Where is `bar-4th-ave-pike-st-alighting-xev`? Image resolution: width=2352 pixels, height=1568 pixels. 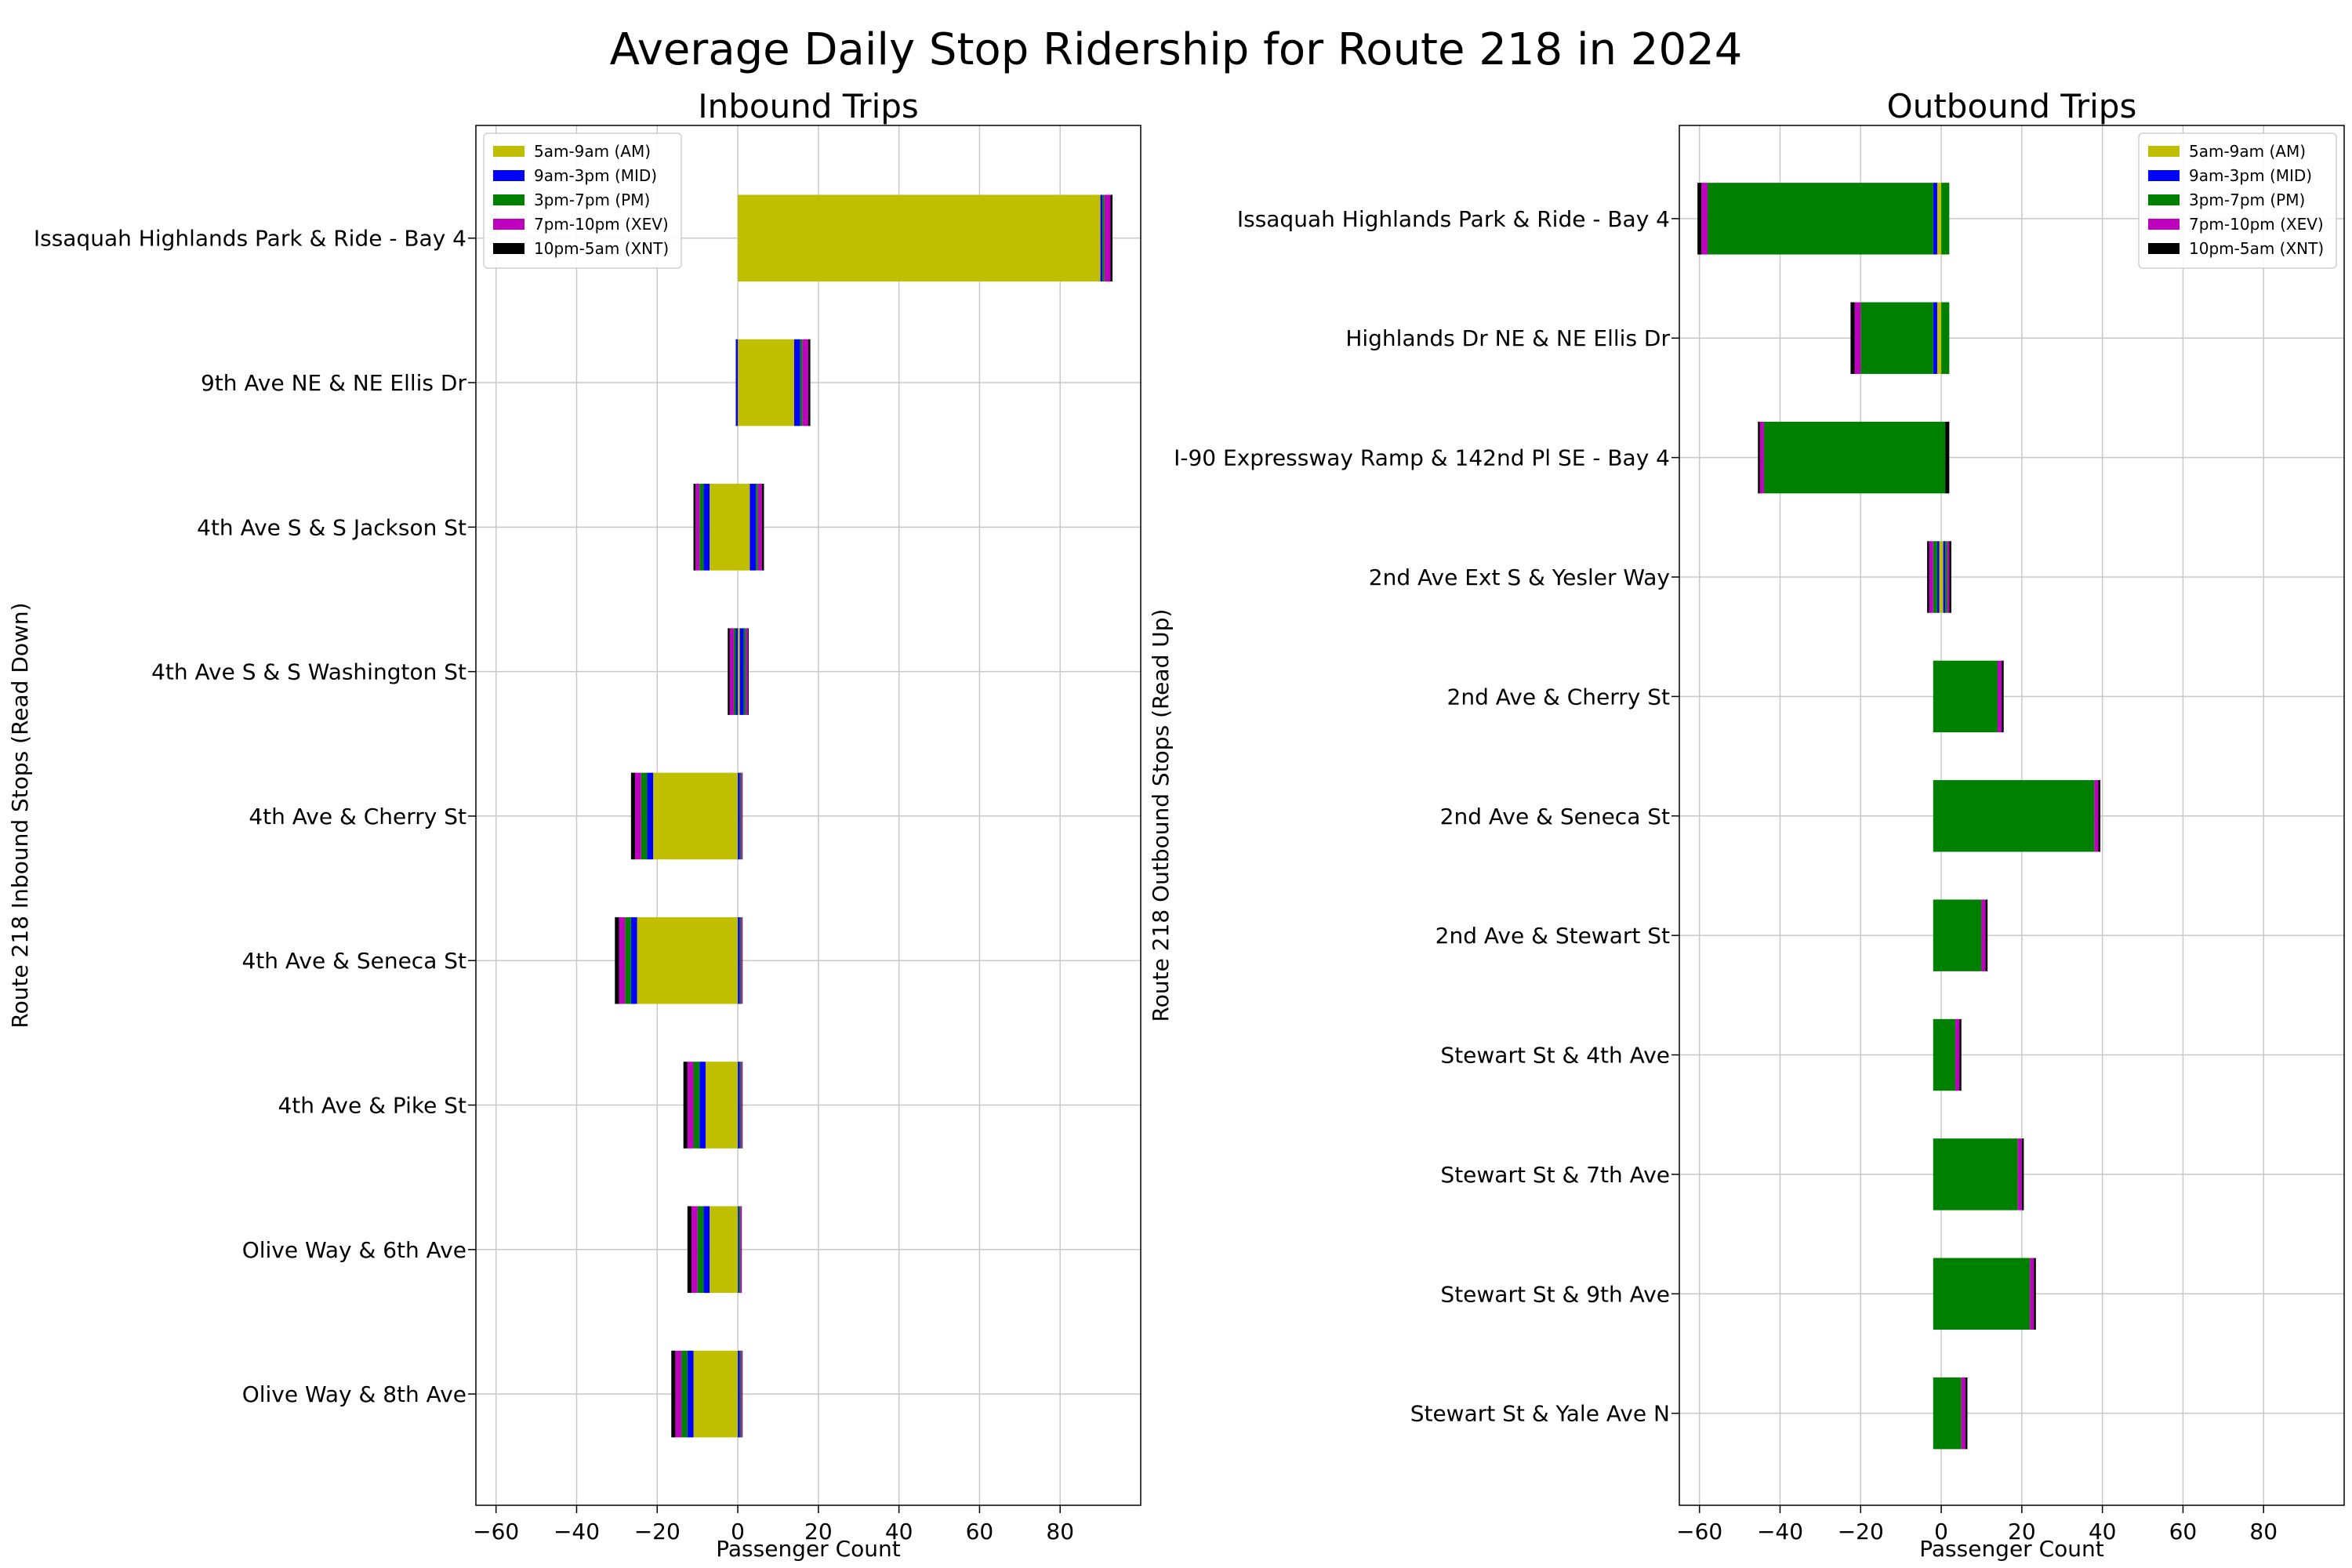
bar-4th-ave-pike-st-alighting-xev is located at coordinates (690, 1105).